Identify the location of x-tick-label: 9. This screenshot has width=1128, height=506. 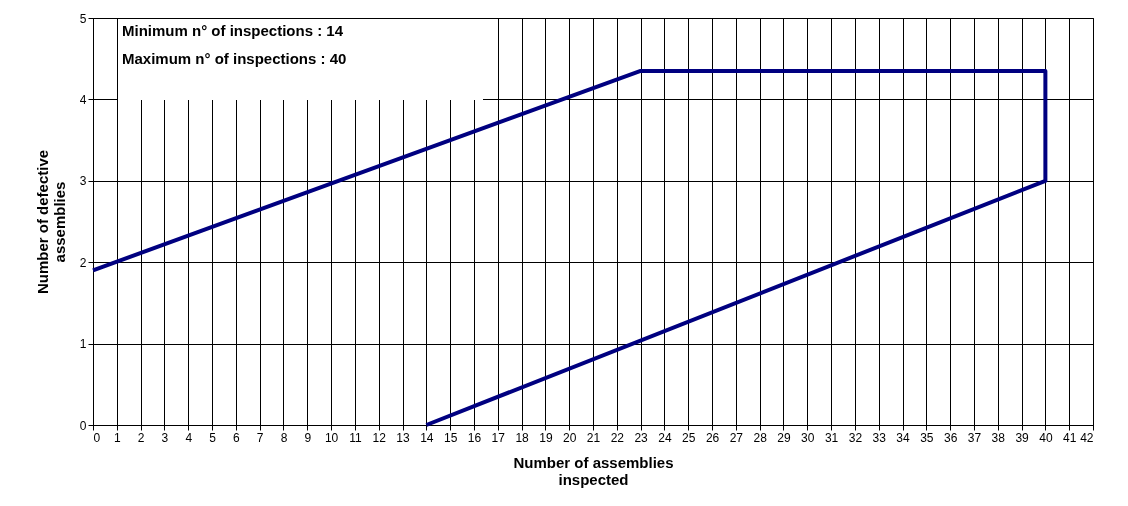
(308, 437).